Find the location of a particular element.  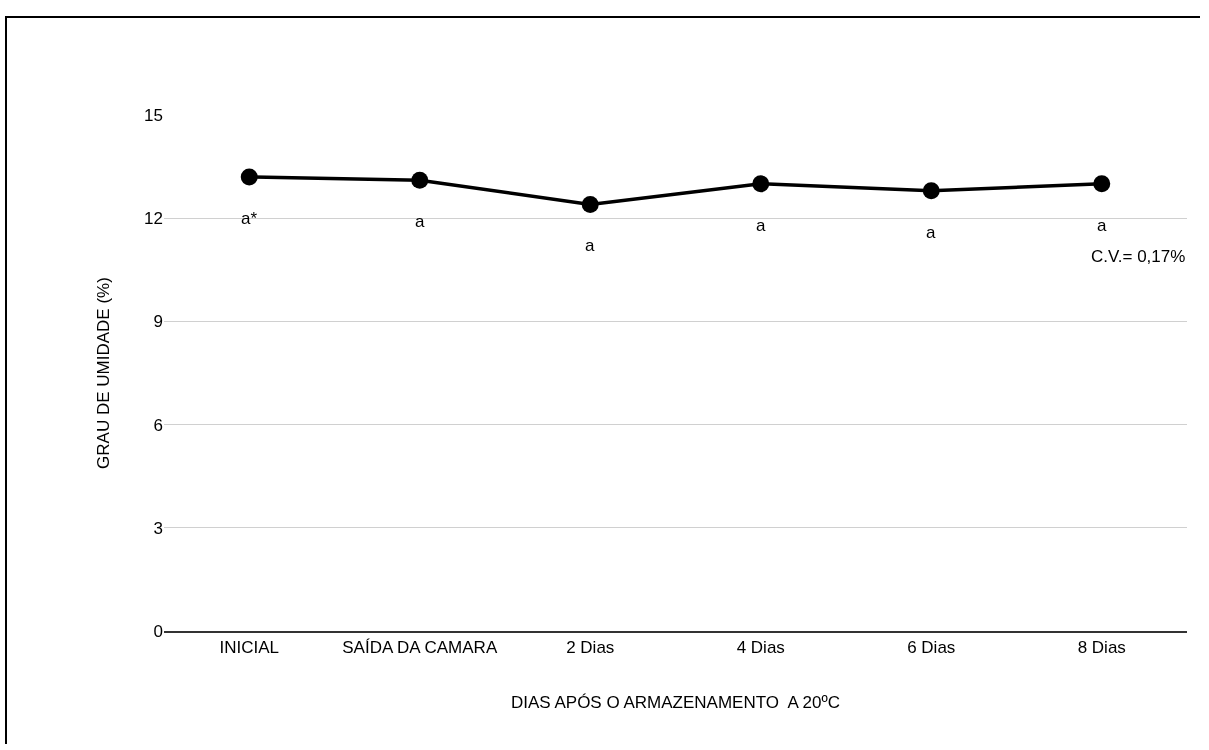

y-tick-label: 3 is located at coordinates (158, 528).